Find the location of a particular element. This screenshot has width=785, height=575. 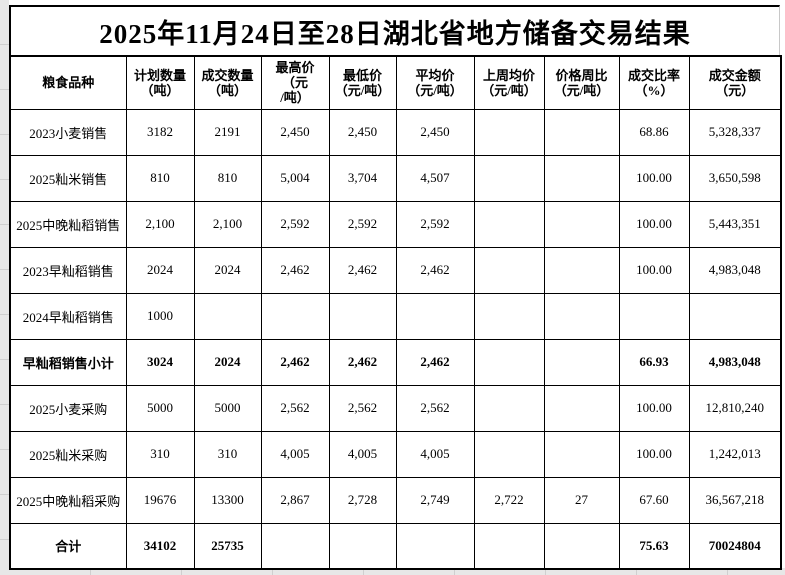

cell-avg_price: 2,450 is located at coordinates (435, 132).